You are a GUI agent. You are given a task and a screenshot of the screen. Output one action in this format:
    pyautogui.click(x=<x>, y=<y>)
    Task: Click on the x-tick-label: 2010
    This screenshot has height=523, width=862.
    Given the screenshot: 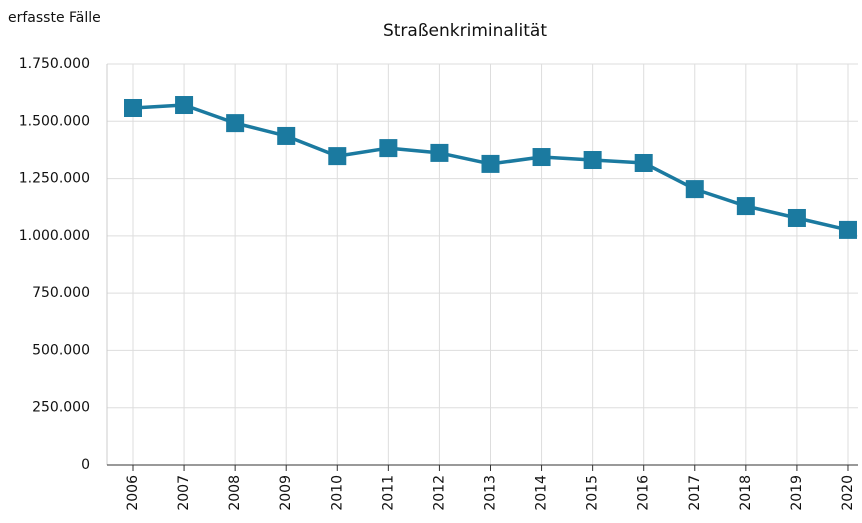 What is the action you would take?
    pyautogui.click(x=337, y=493)
    